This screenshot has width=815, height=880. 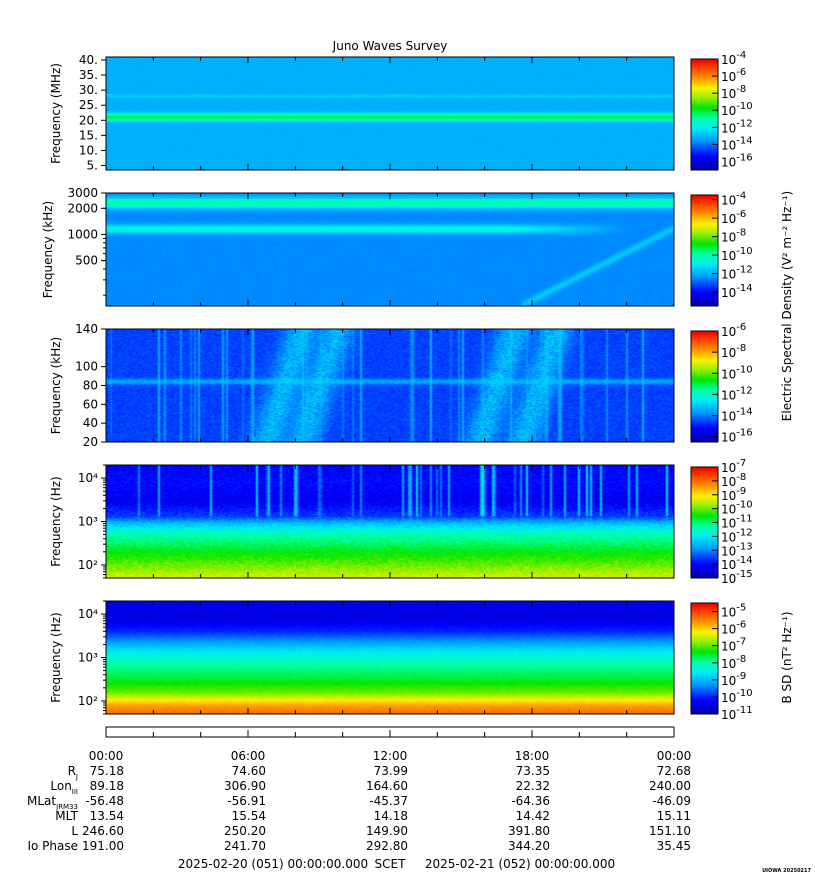 What do you see at coordinates (532, 756) in the screenshot?
I see `time-label: 18:00` at bounding box center [532, 756].